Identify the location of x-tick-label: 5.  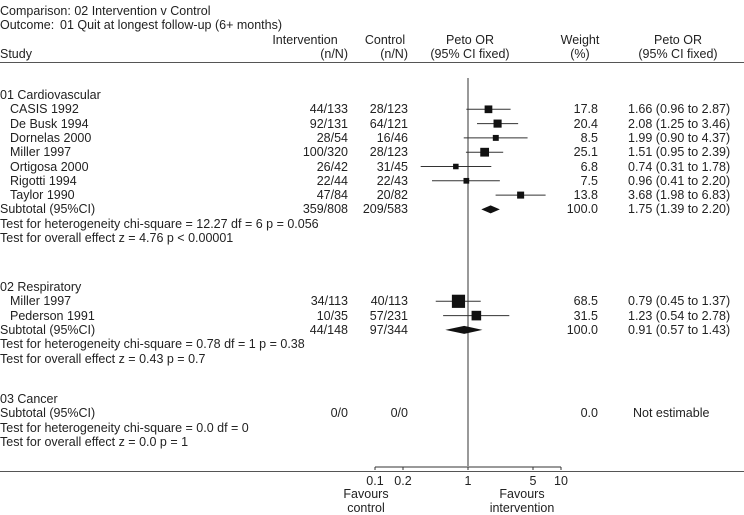
(533, 481).